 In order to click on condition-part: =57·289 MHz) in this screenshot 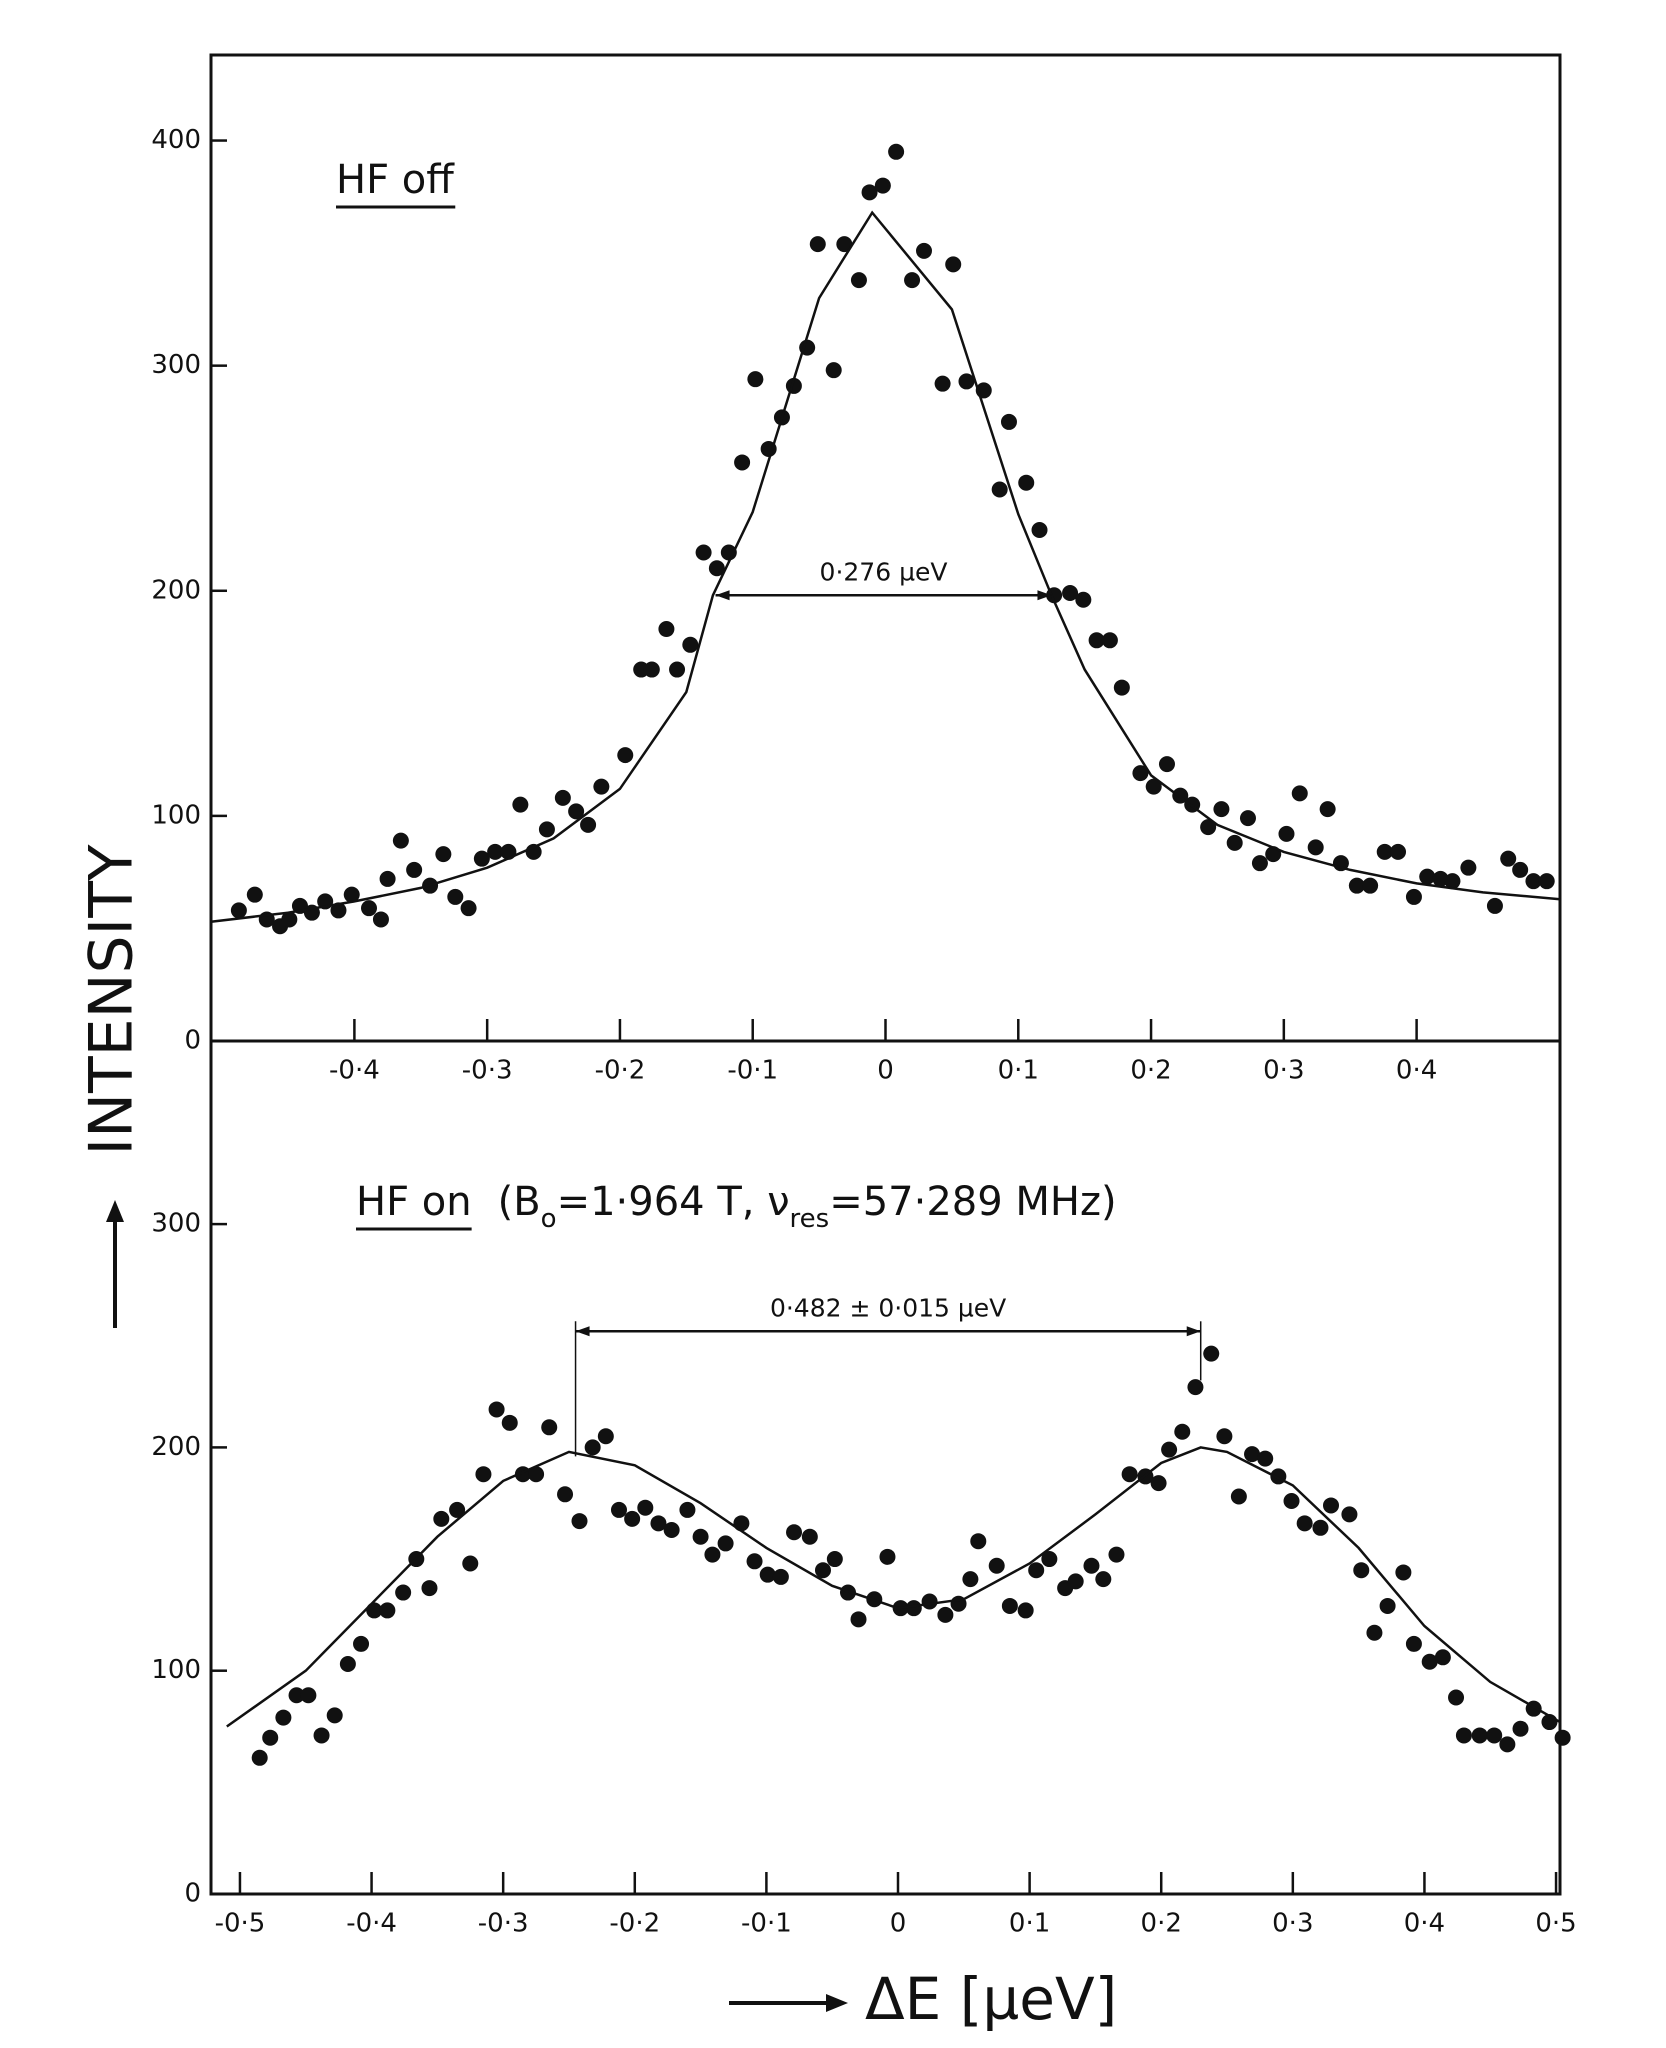, I will do `click(972, 1202)`.